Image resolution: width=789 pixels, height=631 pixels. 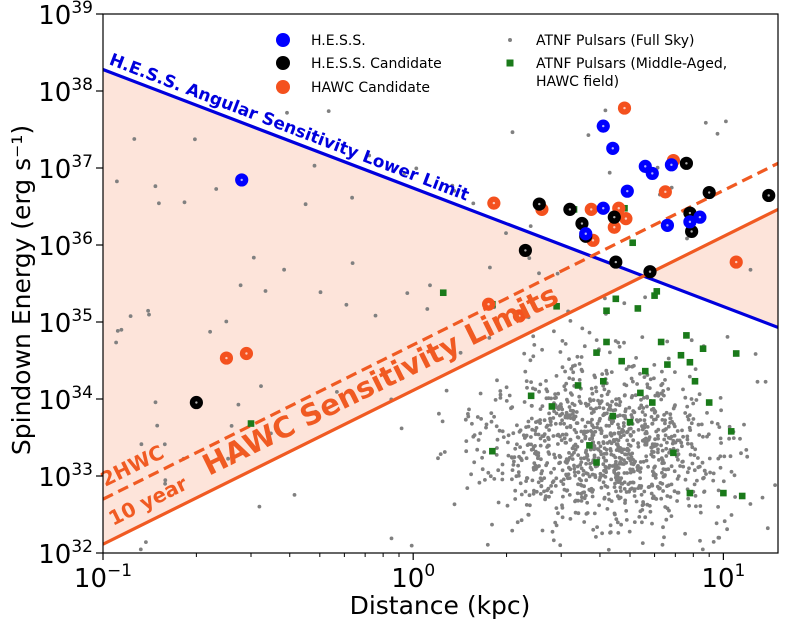 I want to click on legend-marker, so click(x=283, y=87).